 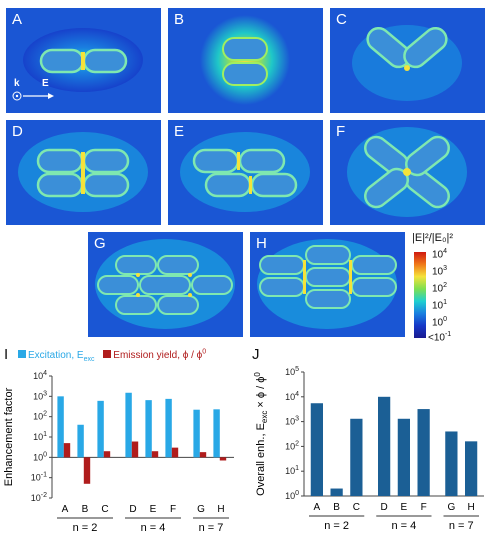 I want to click on bar-overall-D, so click(x=384, y=446).